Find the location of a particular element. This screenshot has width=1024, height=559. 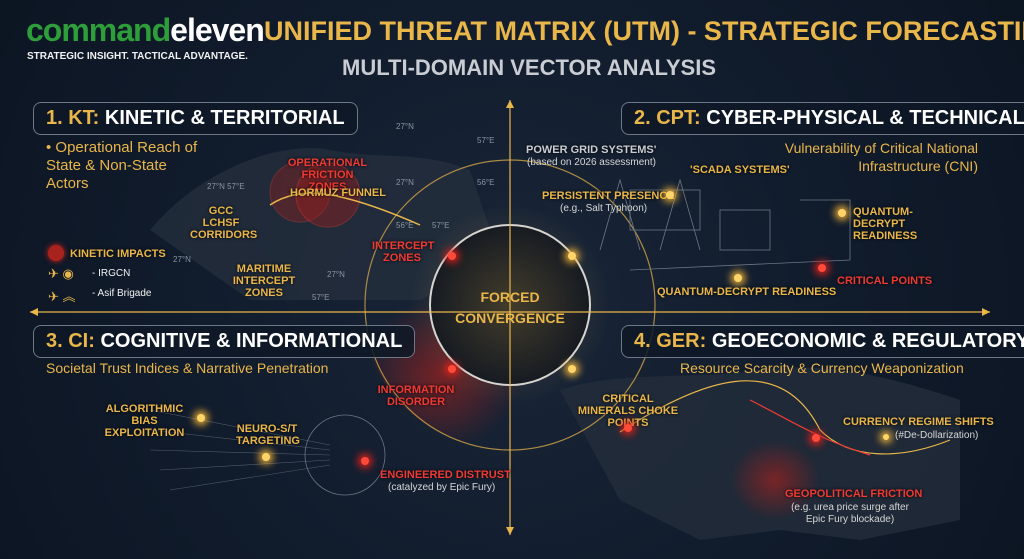

label-quantum-bottom: QUANTUM-DECRYPT READINESS is located at coordinates (747, 292).